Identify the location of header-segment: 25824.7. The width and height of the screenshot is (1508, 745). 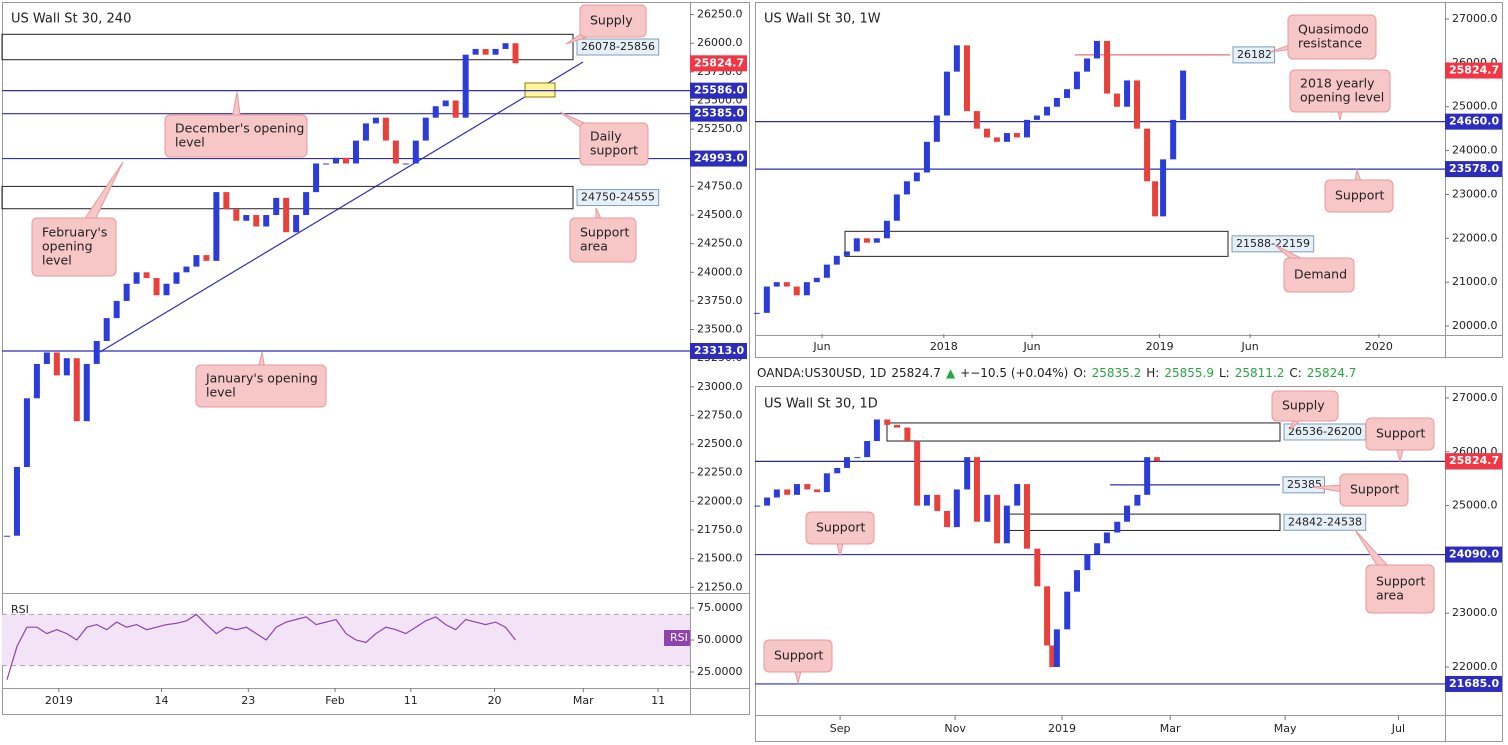
(916, 373).